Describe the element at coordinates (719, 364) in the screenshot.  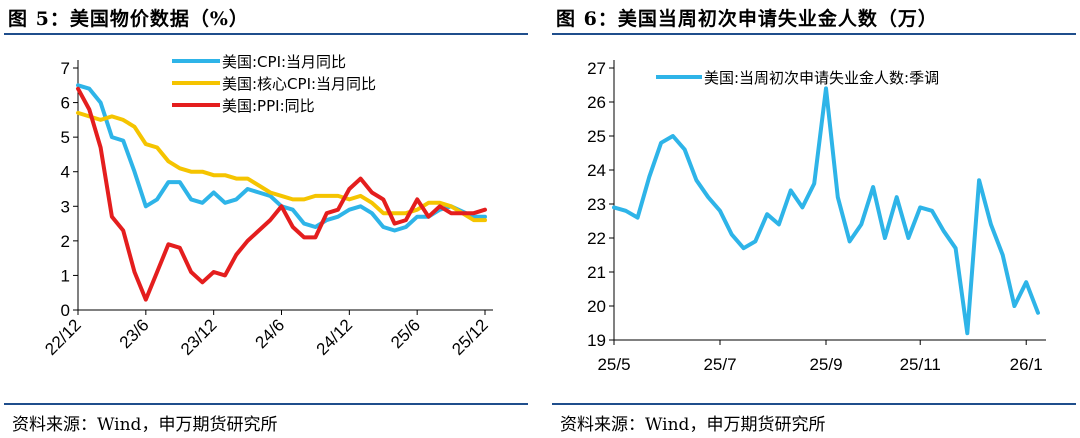
I see `x-tick-label: 25/7` at that location.